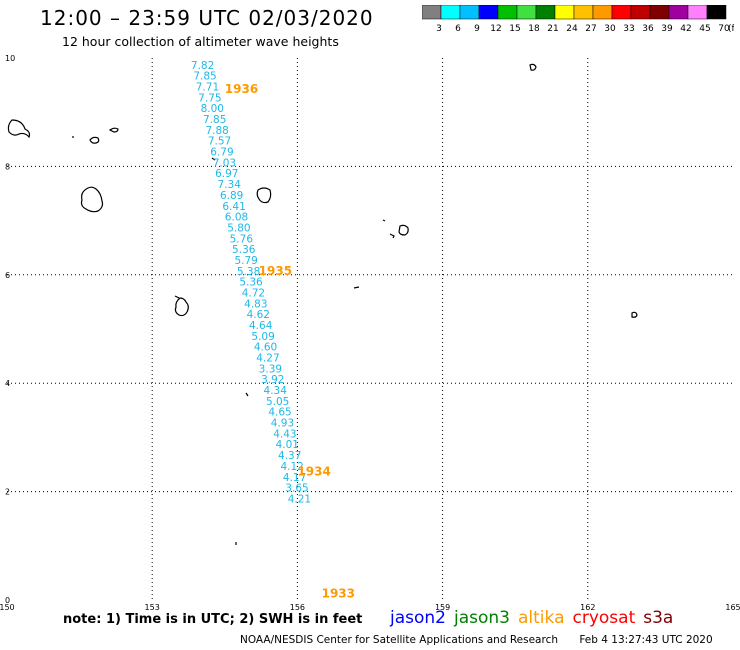 The width and height of the screenshot is (740, 650). I want to click on satellite-cryosat: cryosat, so click(604, 618).